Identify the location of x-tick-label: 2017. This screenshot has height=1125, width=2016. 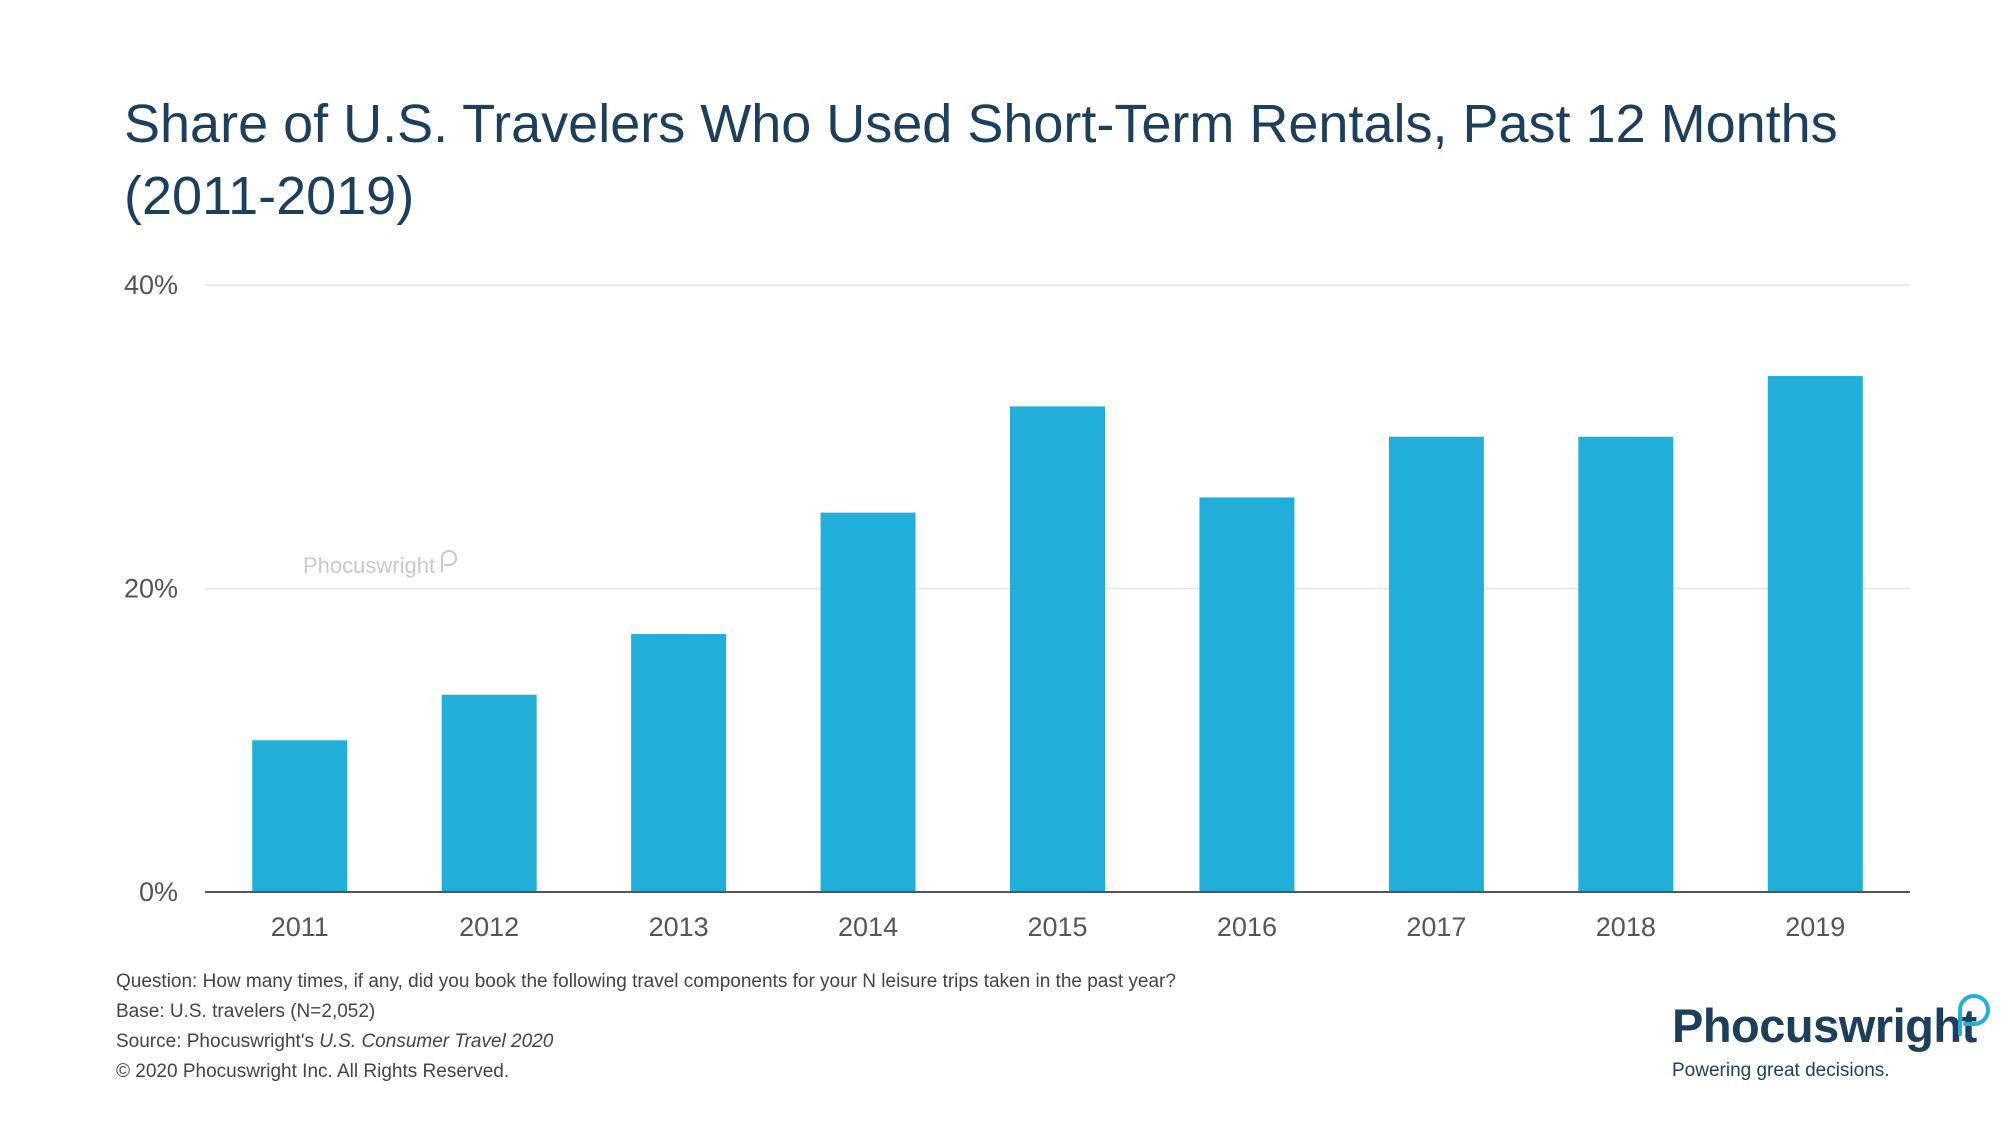
(1436, 927).